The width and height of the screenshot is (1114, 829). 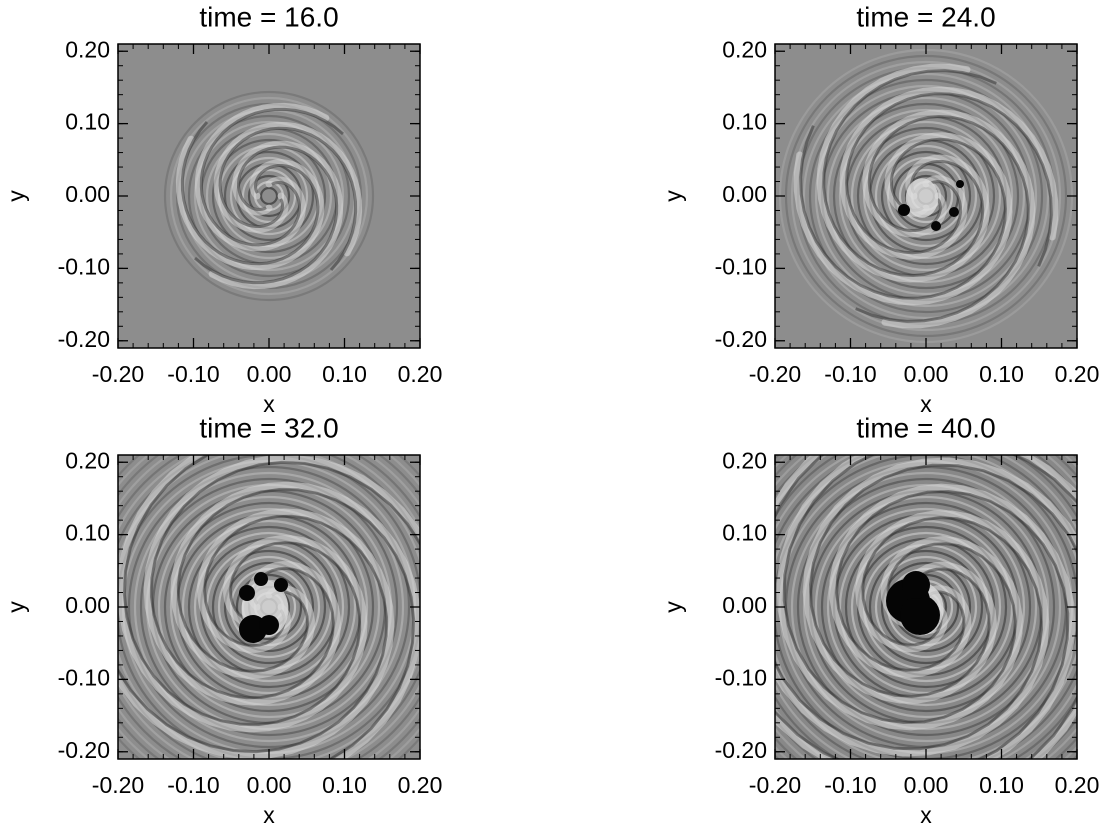 I want to click on core-light, so click(x=922, y=198).